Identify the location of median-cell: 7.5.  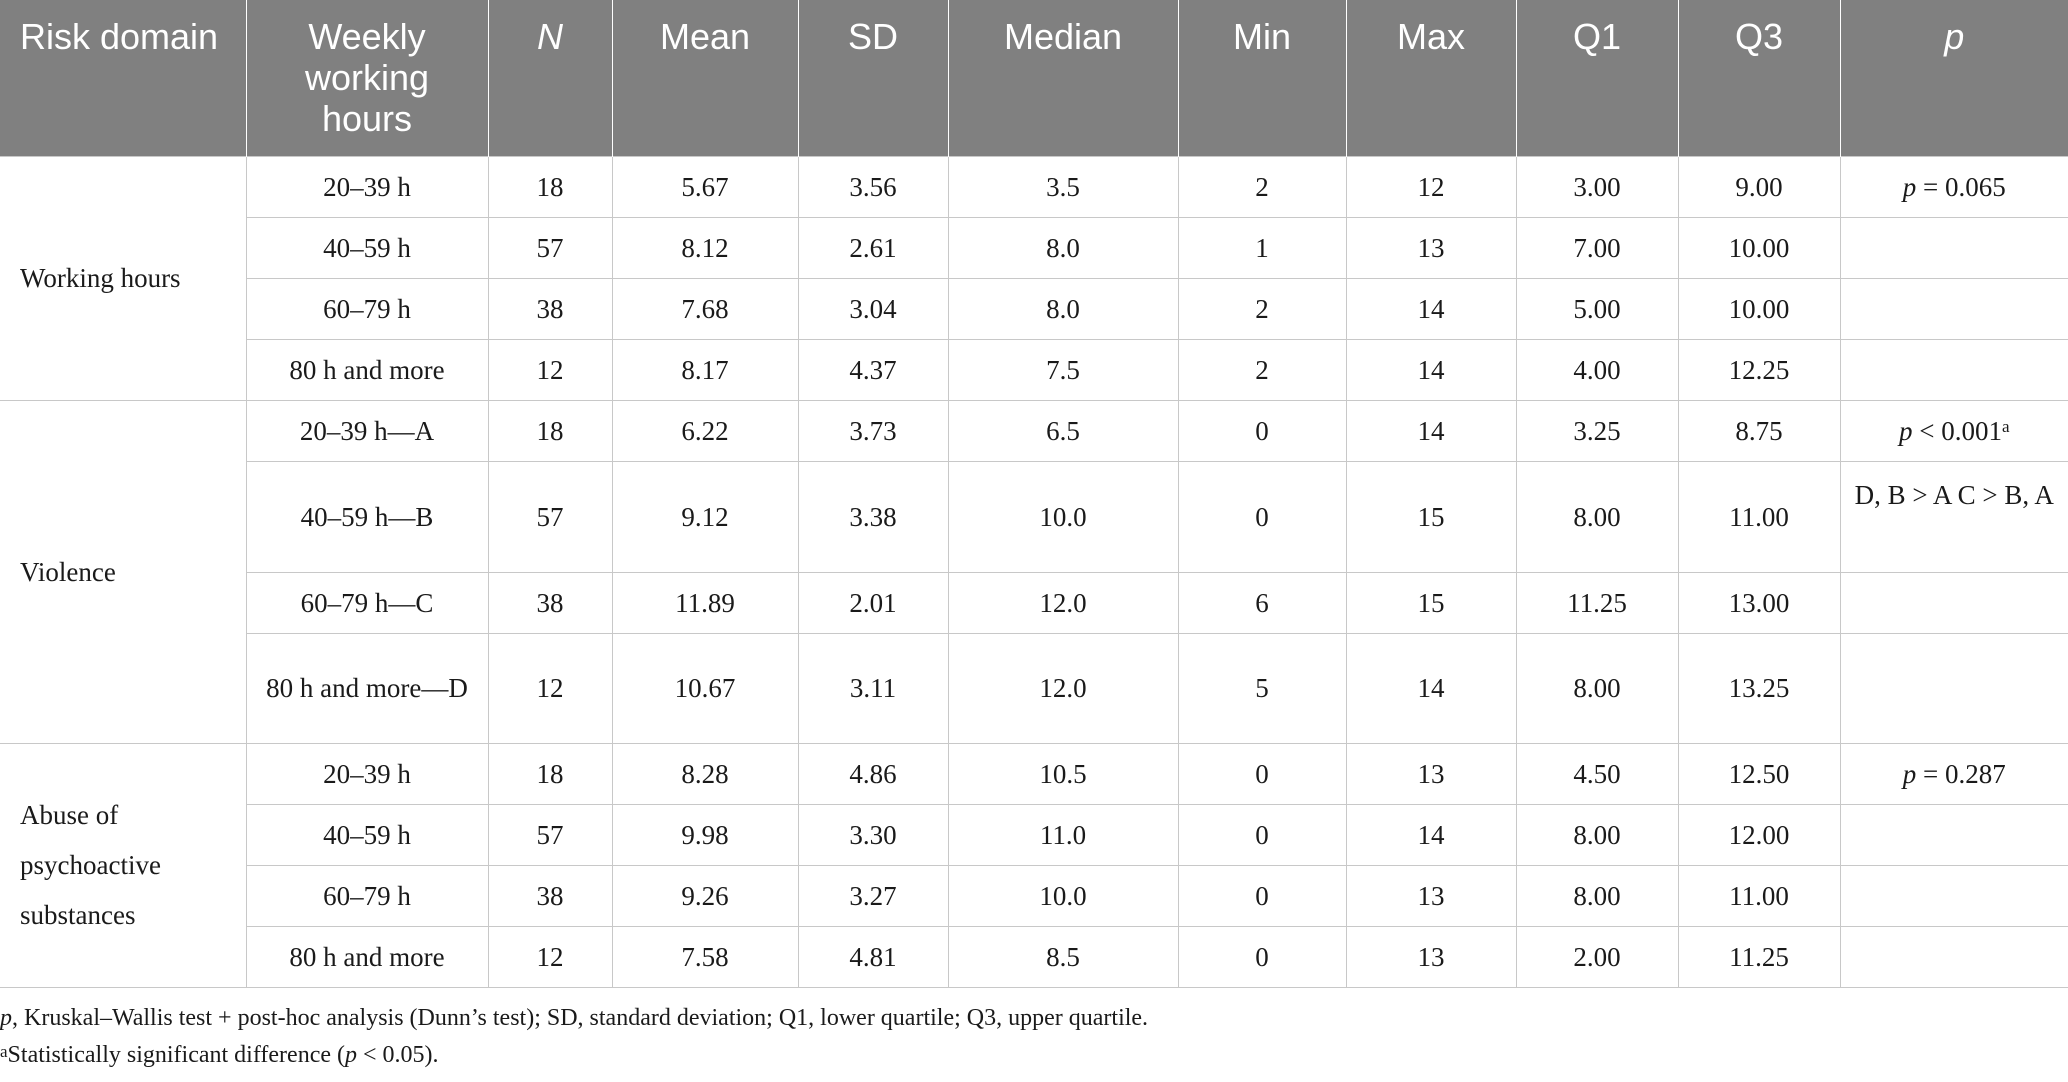
(1063, 369).